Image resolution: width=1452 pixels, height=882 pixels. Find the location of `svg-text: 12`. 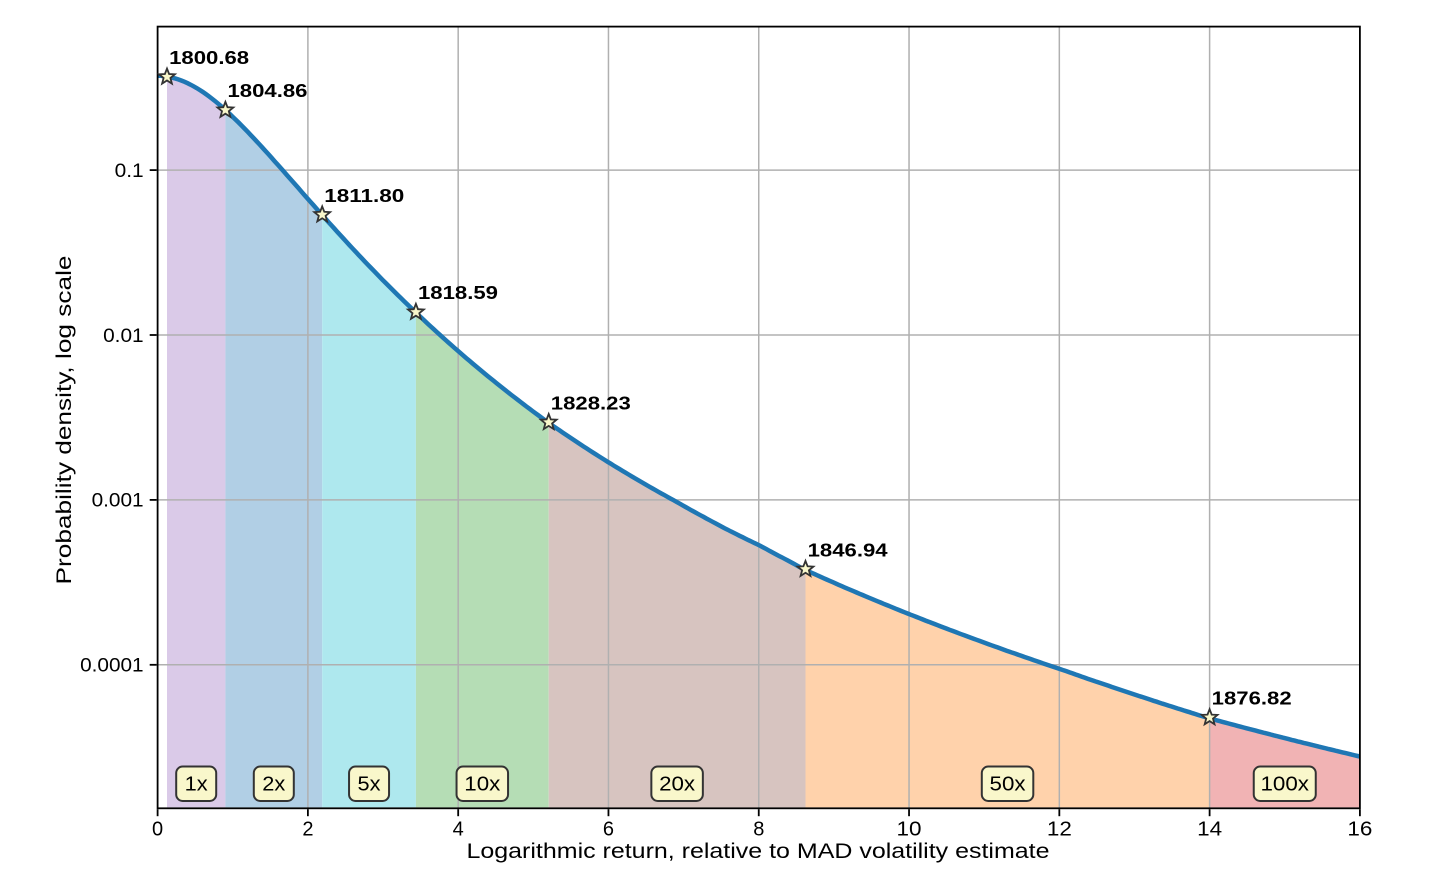

svg-text: 12 is located at coordinates (1059, 830).